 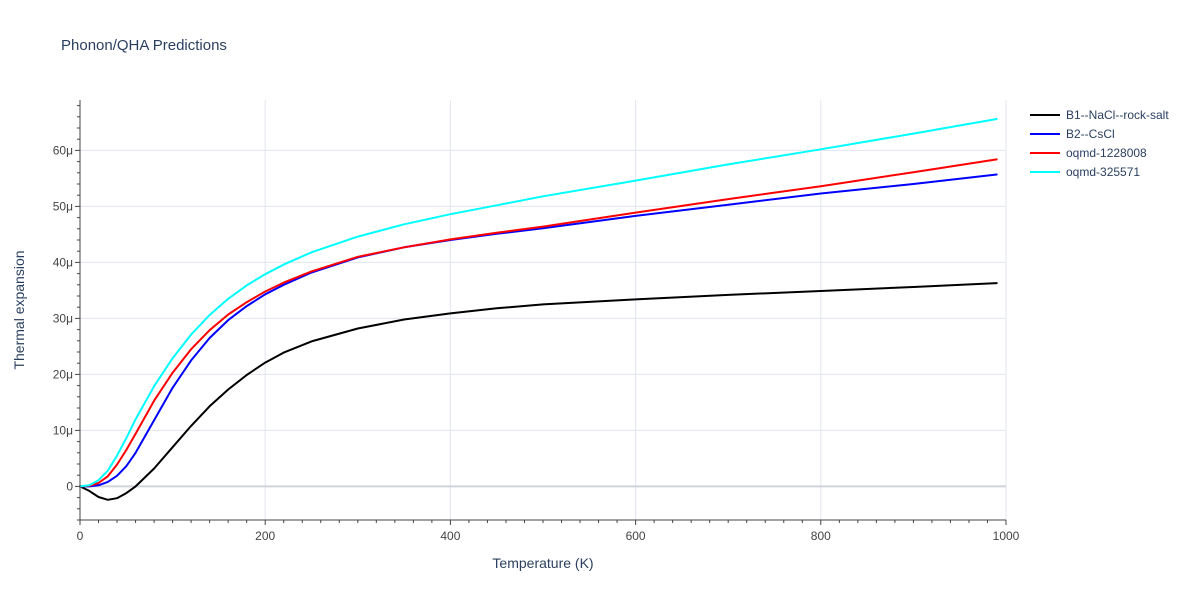 What do you see at coordinates (265, 536) in the screenshot?
I see `x-tick-label: 200` at bounding box center [265, 536].